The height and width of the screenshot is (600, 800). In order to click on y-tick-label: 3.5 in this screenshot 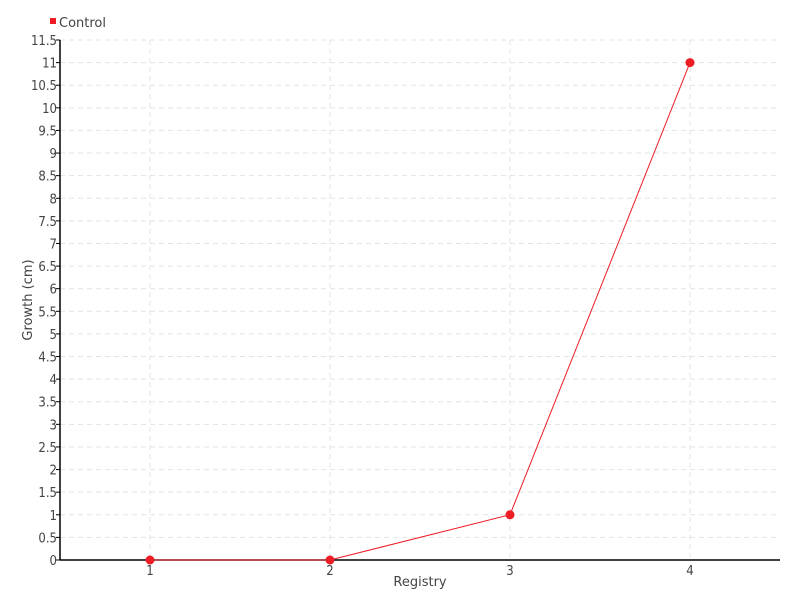, I will do `click(47, 403)`.